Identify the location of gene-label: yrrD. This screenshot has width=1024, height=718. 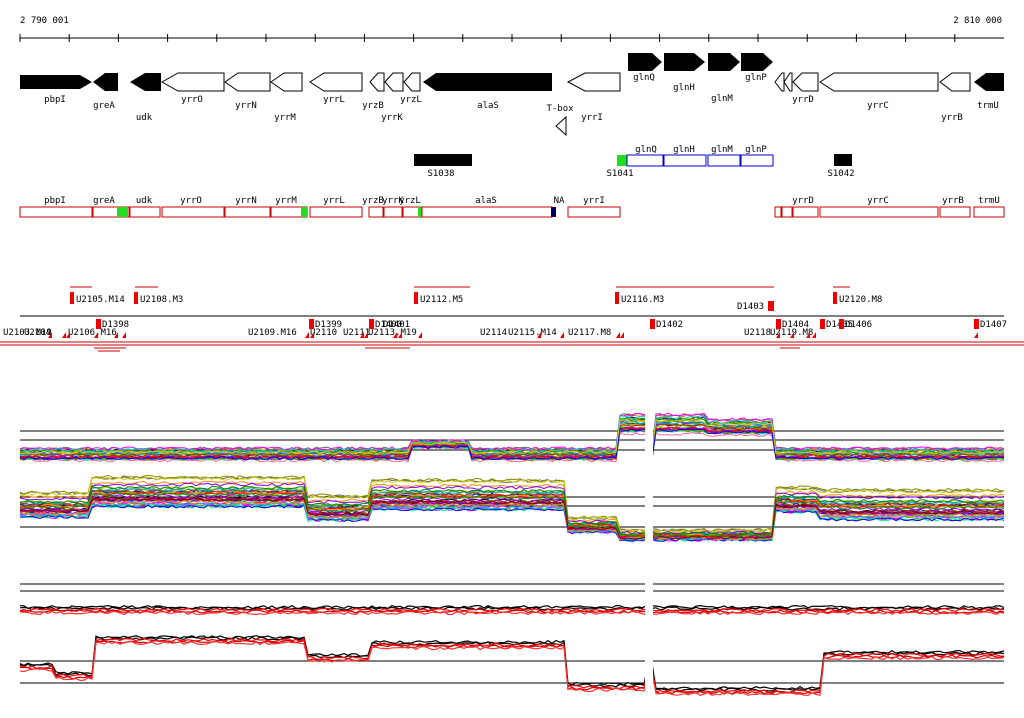
(803, 100).